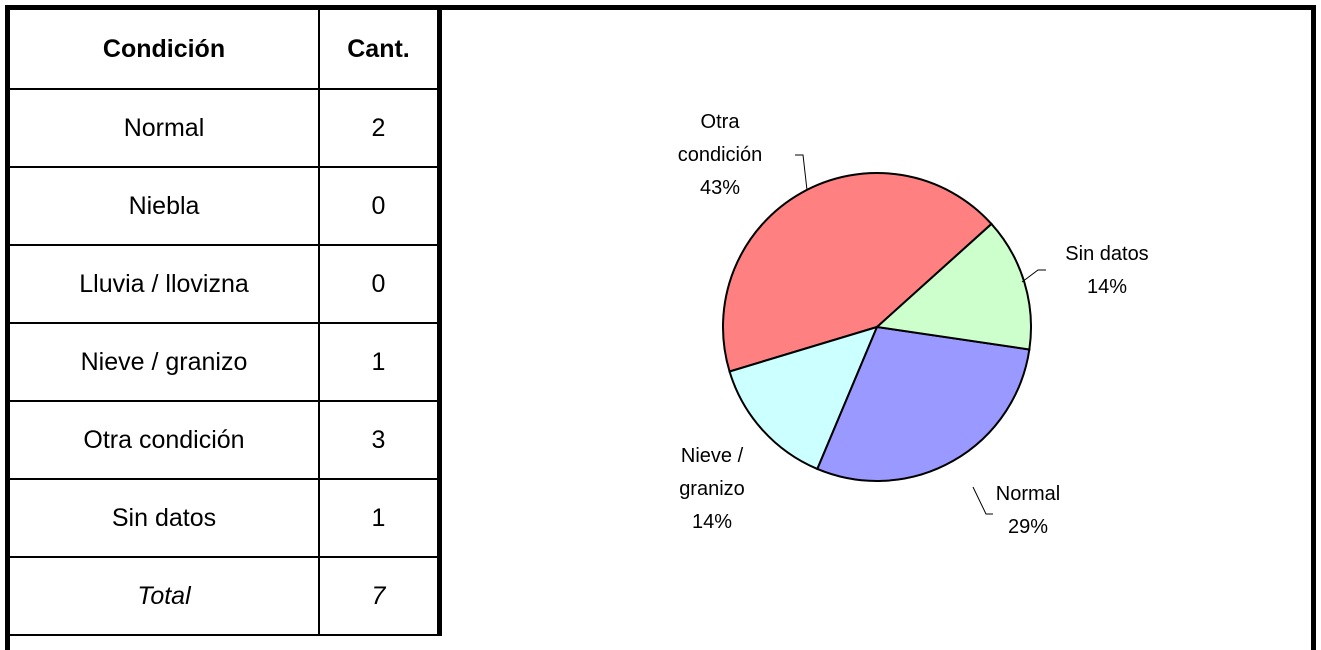 This screenshot has height=650, width=1321. Describe the element at coordinates (165, 128) in the screenshot. I see `table-cell: Normal` at that location.